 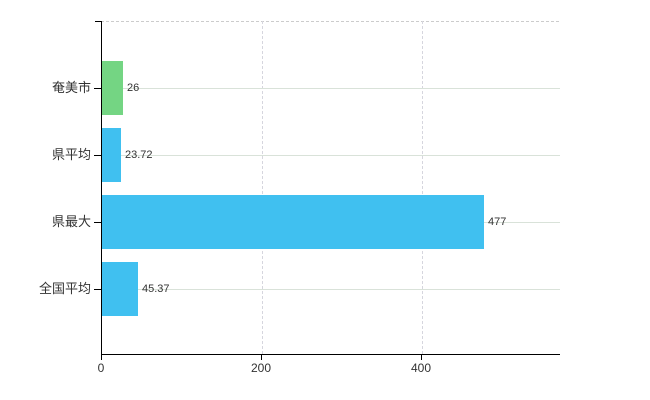 I want to click on bar-value-label: 477, so click(x=497, y=222).